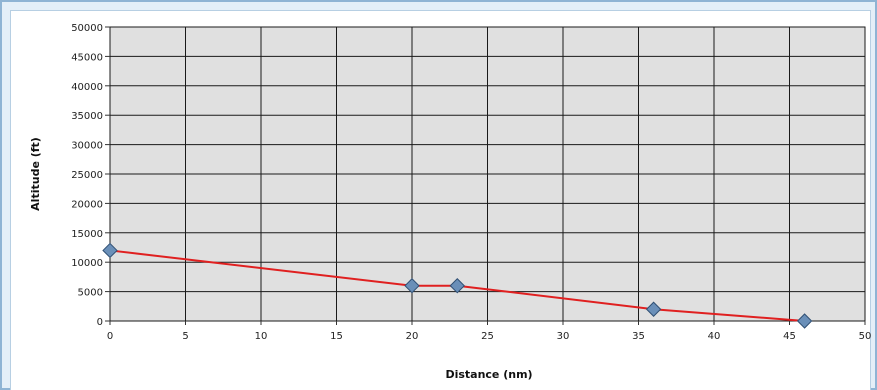 The height and width of the screenshot is (390, 877). What do you see at coordinates (87, 116) in the screenshot?
I see `y-tick-label: 35000` at bounding box center [87, 116].